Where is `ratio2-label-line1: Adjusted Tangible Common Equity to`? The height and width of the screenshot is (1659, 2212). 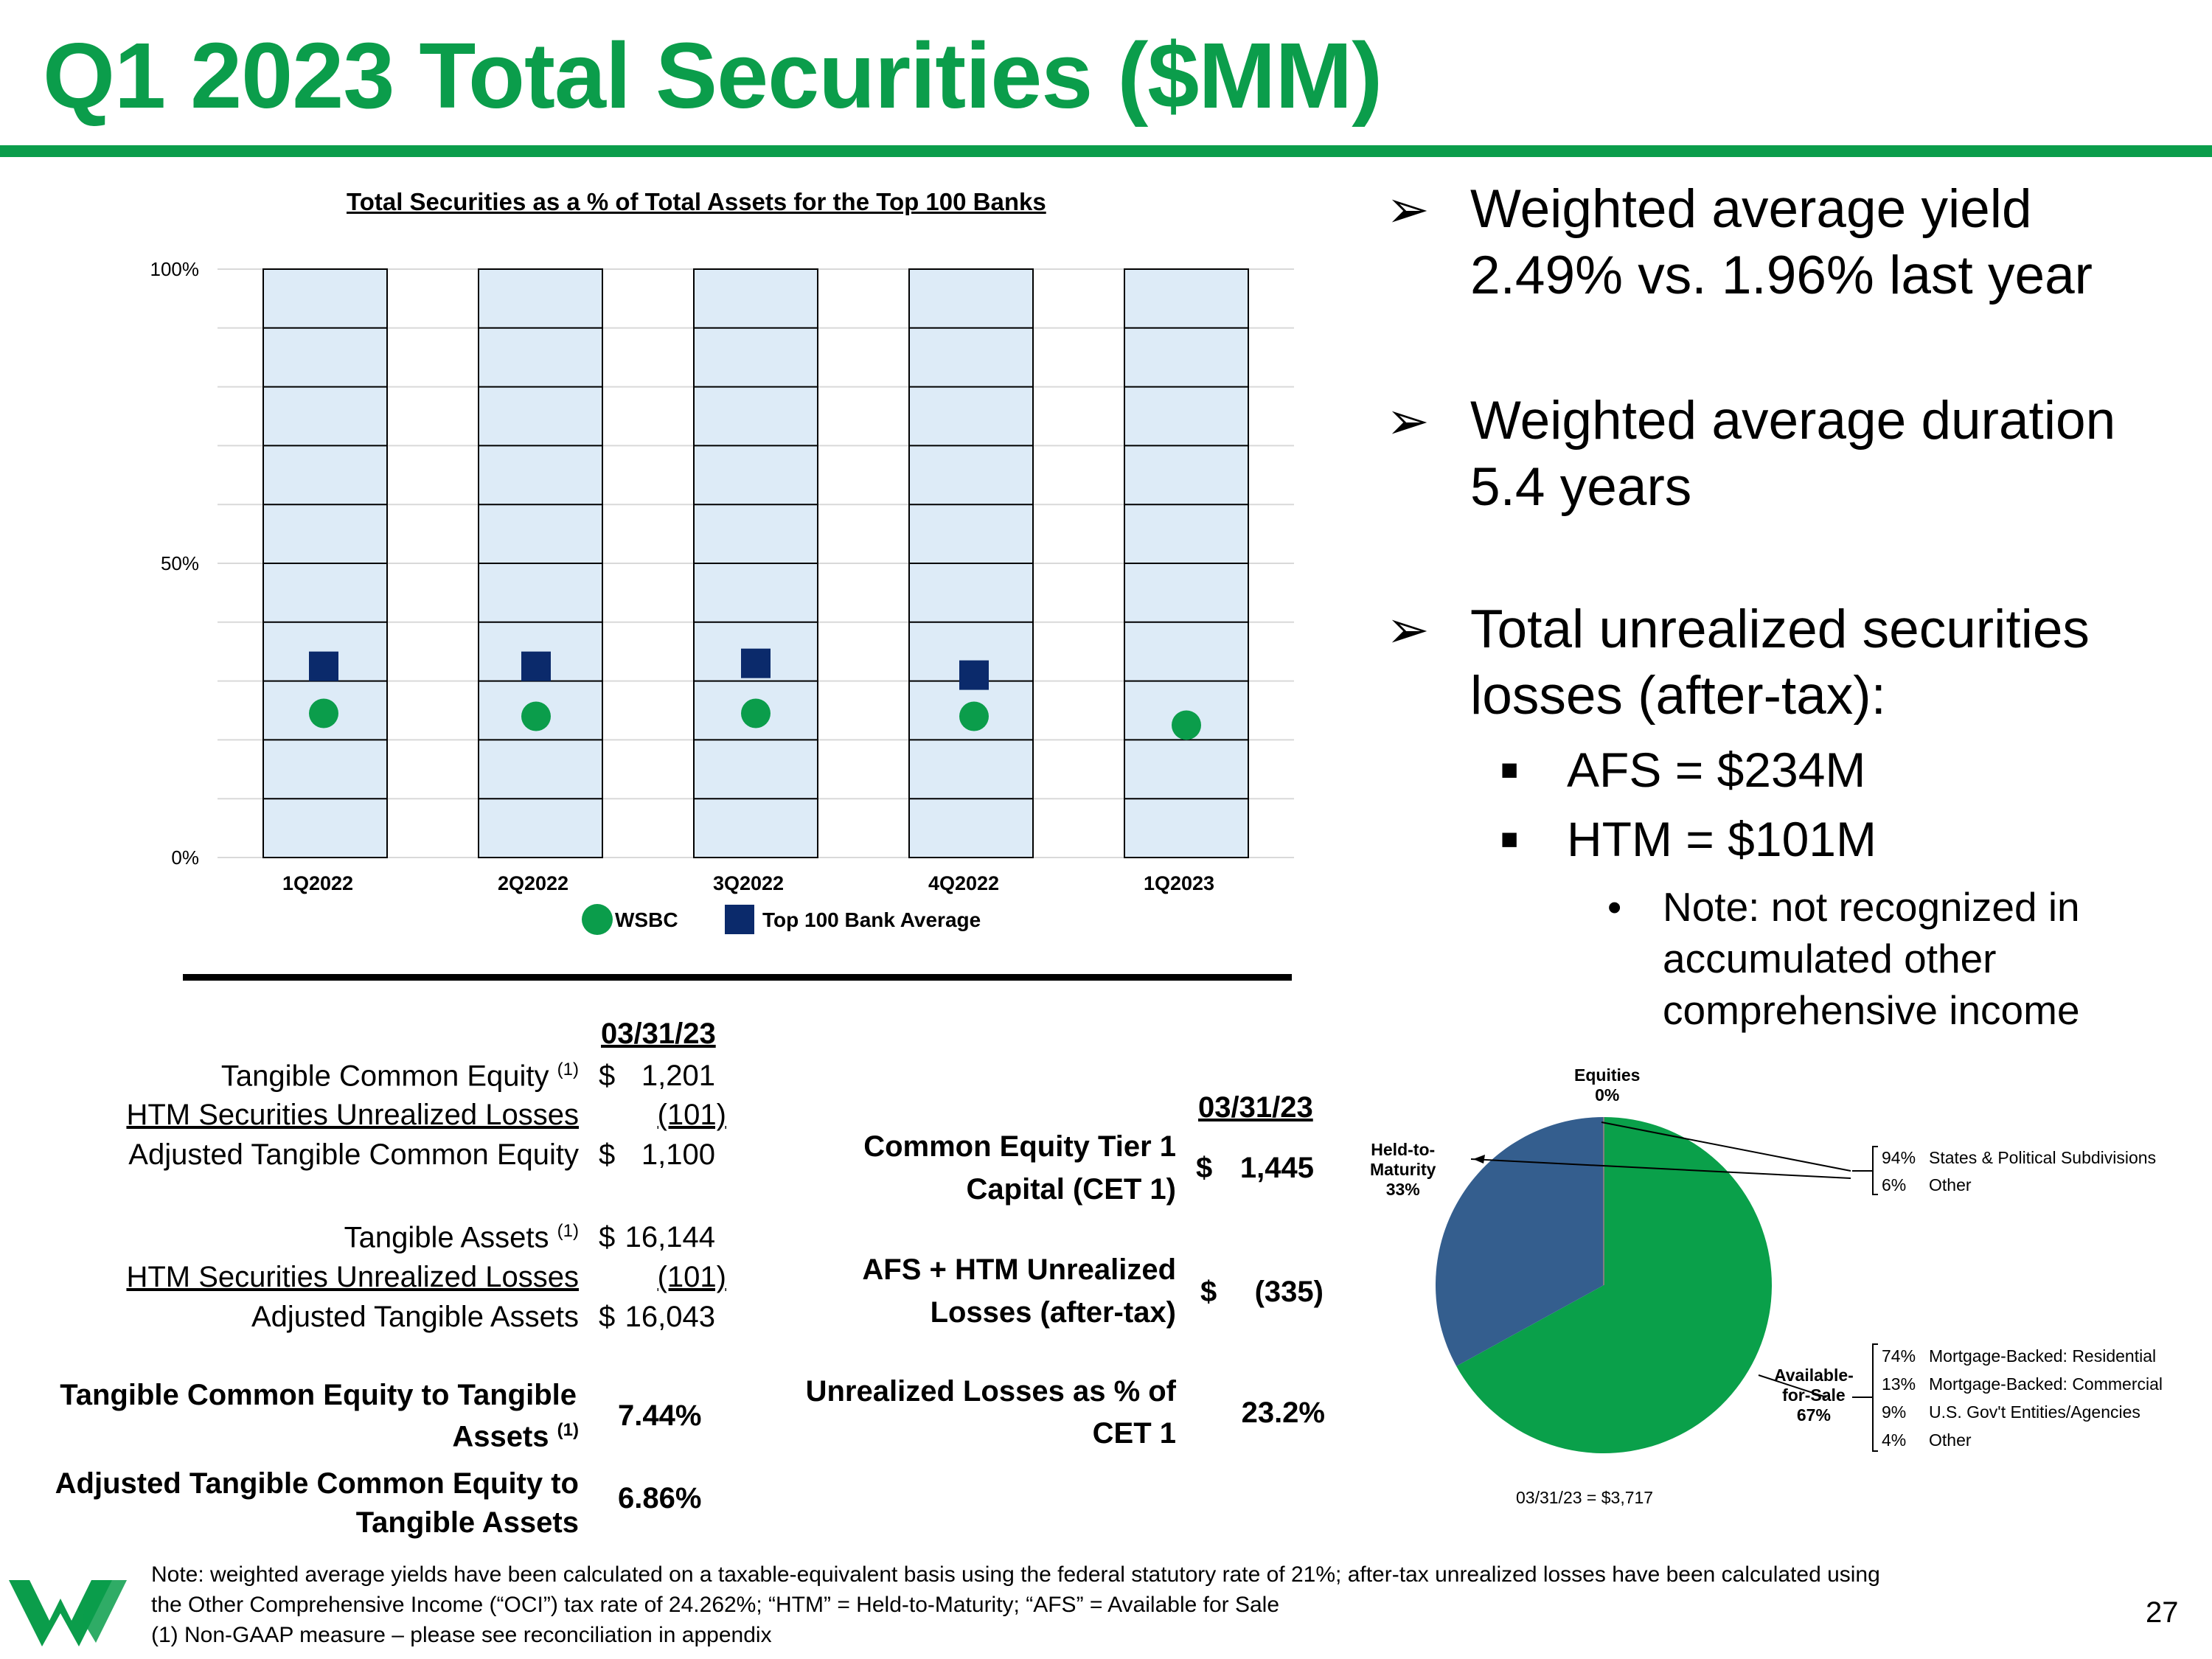
ratio2-label-line1: Adjusted Tangible Common Equity to is located at coordinates (317, 1483).